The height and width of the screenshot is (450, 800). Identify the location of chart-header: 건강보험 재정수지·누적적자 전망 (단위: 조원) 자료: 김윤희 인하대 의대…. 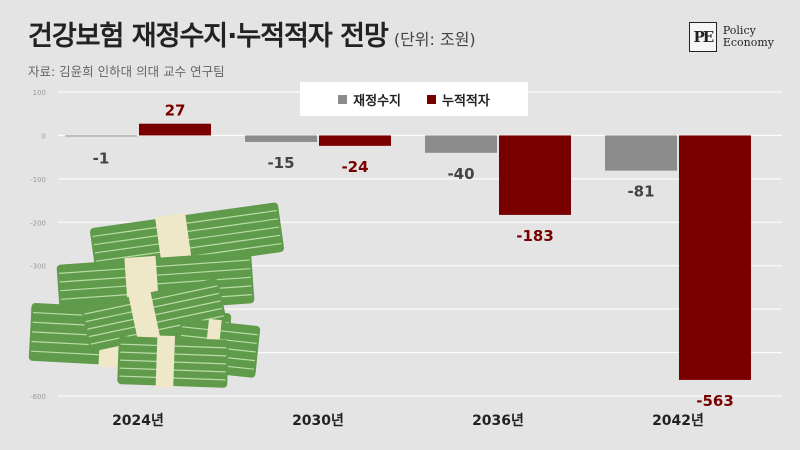
(252, 47).